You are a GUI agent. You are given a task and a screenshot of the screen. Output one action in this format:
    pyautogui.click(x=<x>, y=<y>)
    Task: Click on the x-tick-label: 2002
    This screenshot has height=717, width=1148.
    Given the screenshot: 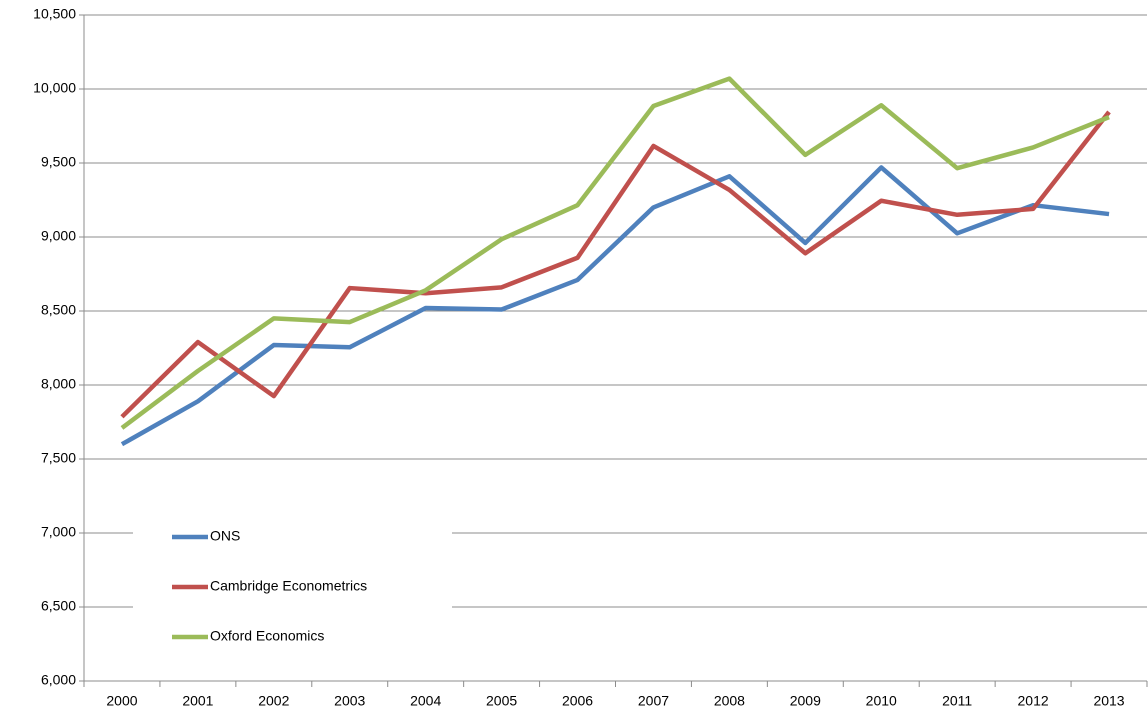 What is the action you would take?
    pyautogui.click(x=273, y=701)
    